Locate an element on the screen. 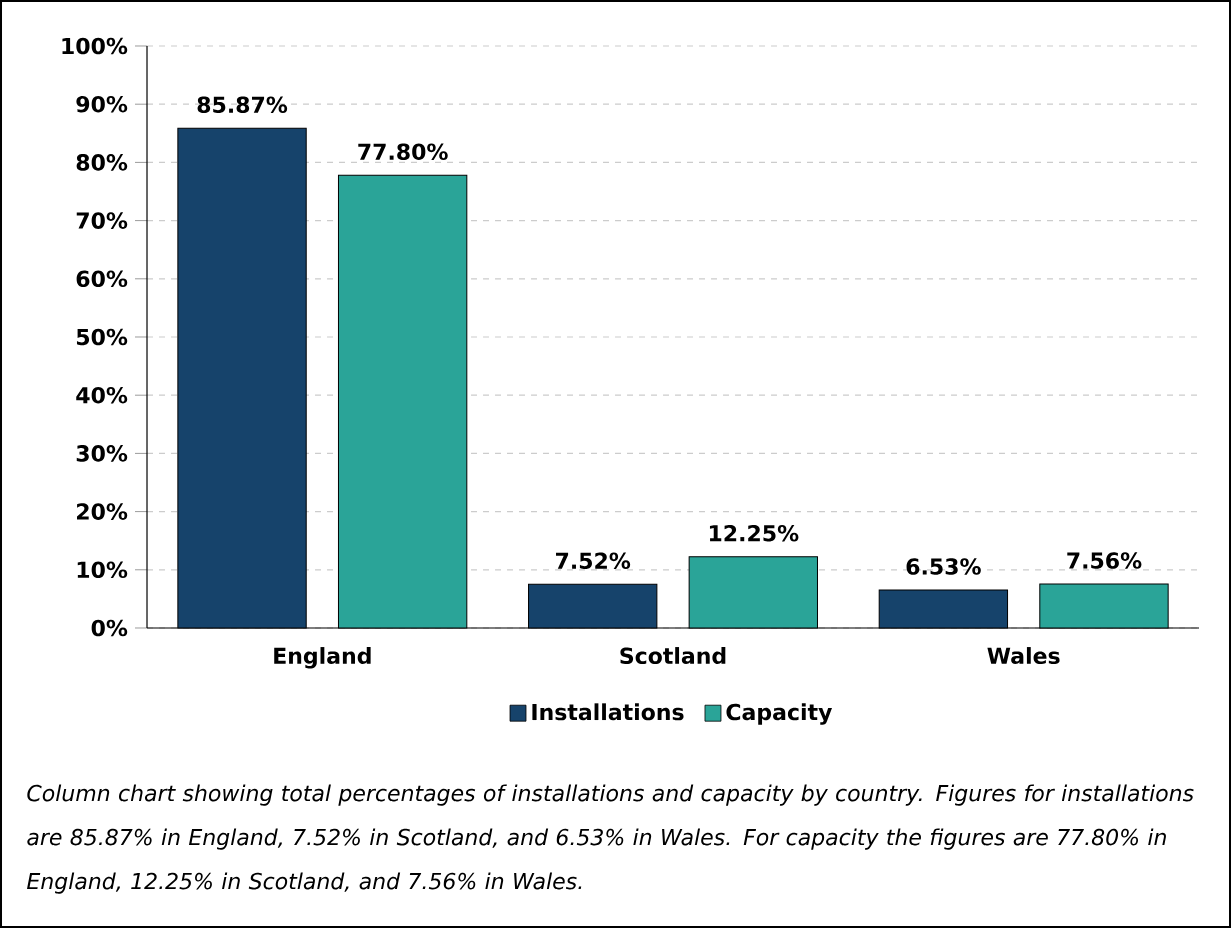 This screenshot has width=1231, height=928. y-tick-label: 20% is located at coordinates (102, 511).